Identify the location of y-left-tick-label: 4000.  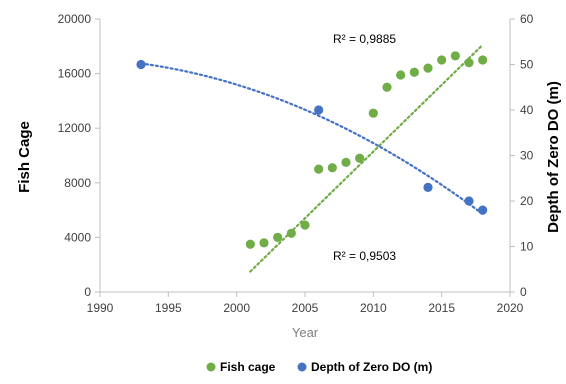
(77, 237).